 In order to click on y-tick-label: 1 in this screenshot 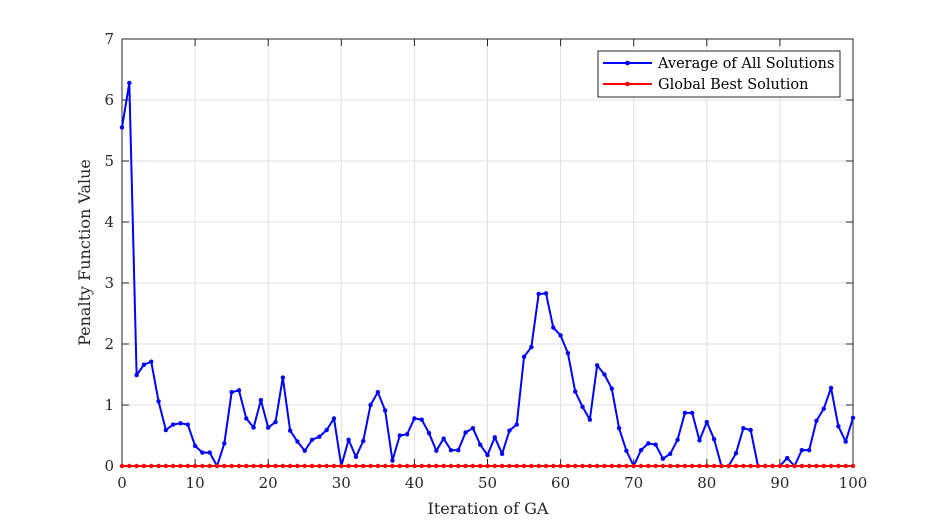, I will do `click(109, 405)`.